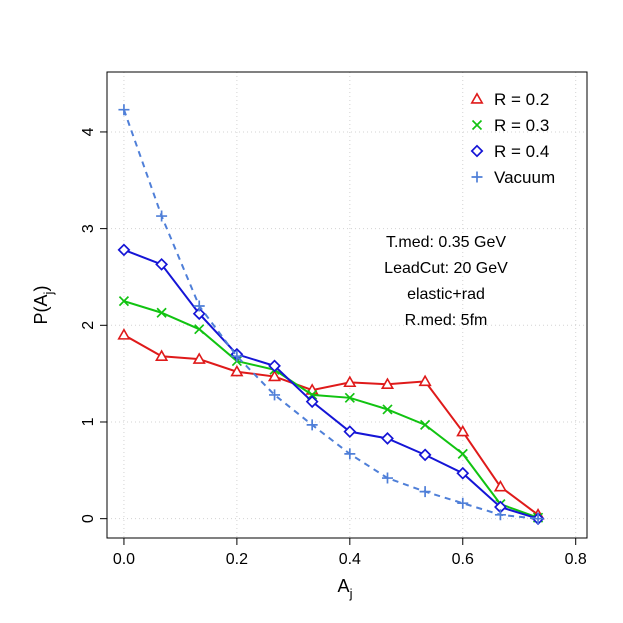 This screenshot has width=623, height=623. Describe the element at coordinates (446, 320) in the screenshot. I see `annotation-medium-radius: R.med: 5fm` at that location.